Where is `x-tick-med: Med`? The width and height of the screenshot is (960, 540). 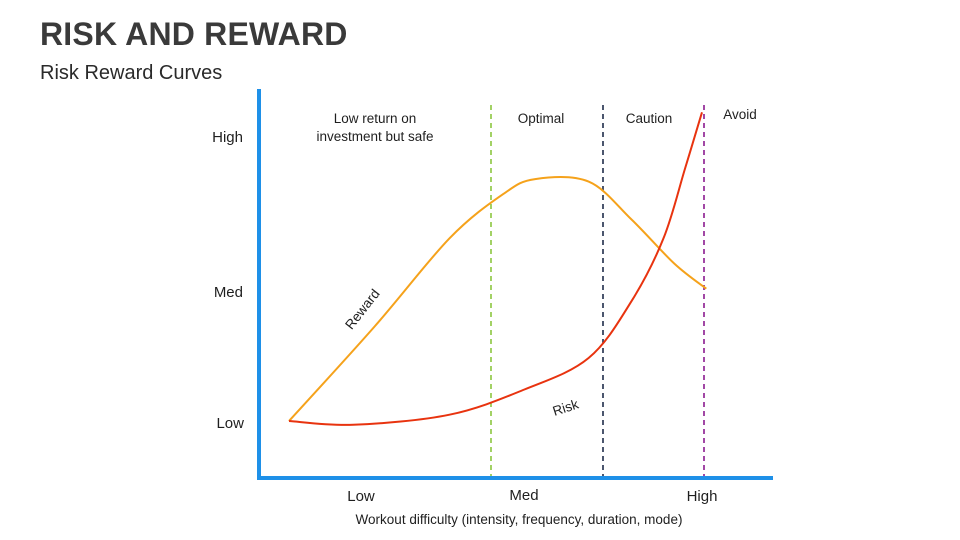
x-tick-med: Med is located at coordinates (523, 495).